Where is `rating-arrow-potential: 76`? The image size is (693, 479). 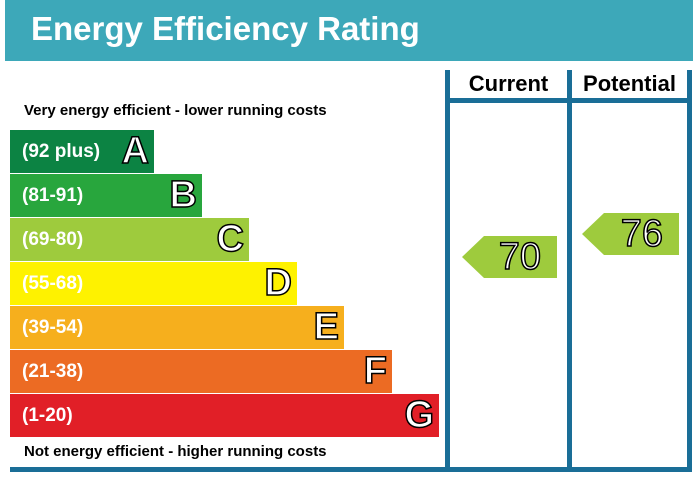 rating-arrow-potential: 76 is located at coordinates (630, 234).